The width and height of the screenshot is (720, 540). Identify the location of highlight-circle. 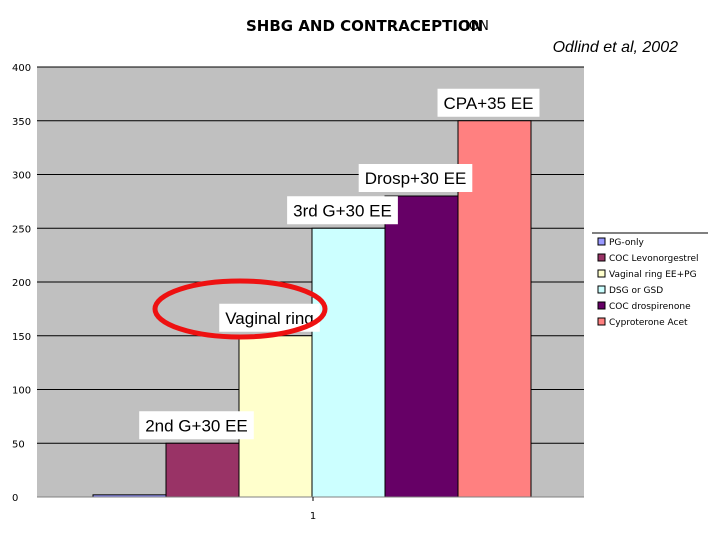
(240, 309).